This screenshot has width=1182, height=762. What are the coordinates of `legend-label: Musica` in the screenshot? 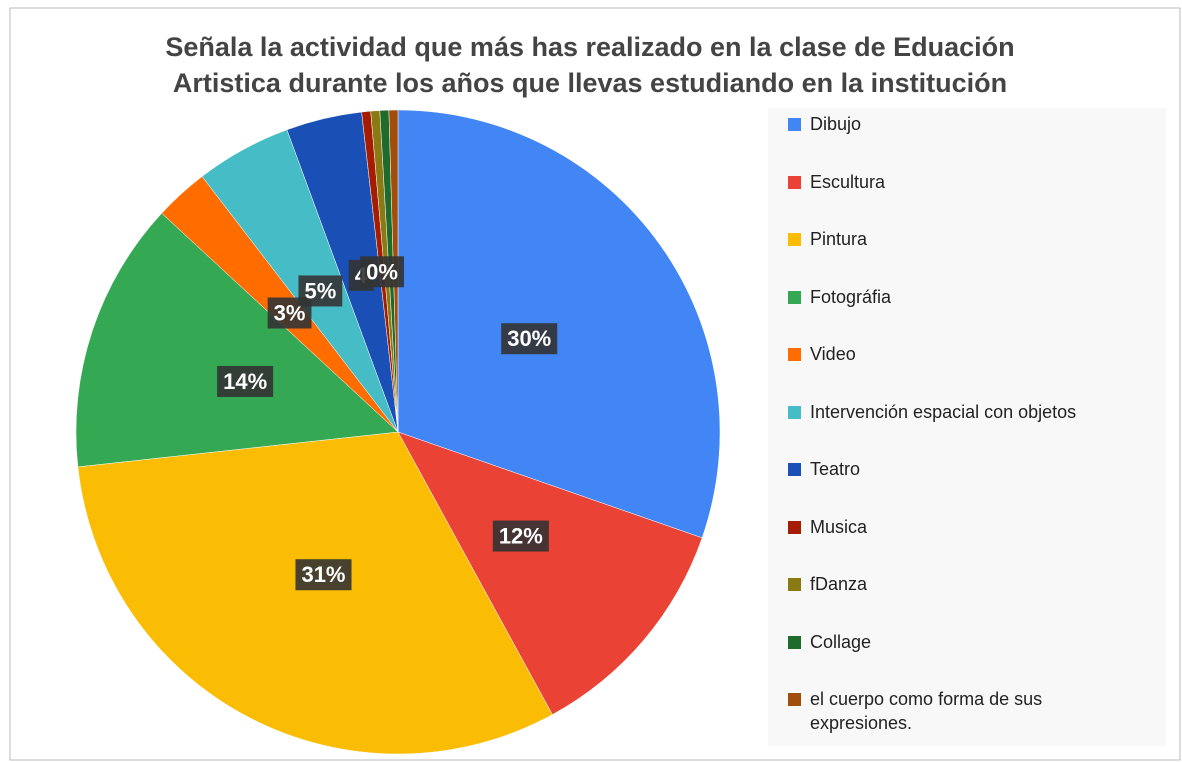 It's located at (839, 526).